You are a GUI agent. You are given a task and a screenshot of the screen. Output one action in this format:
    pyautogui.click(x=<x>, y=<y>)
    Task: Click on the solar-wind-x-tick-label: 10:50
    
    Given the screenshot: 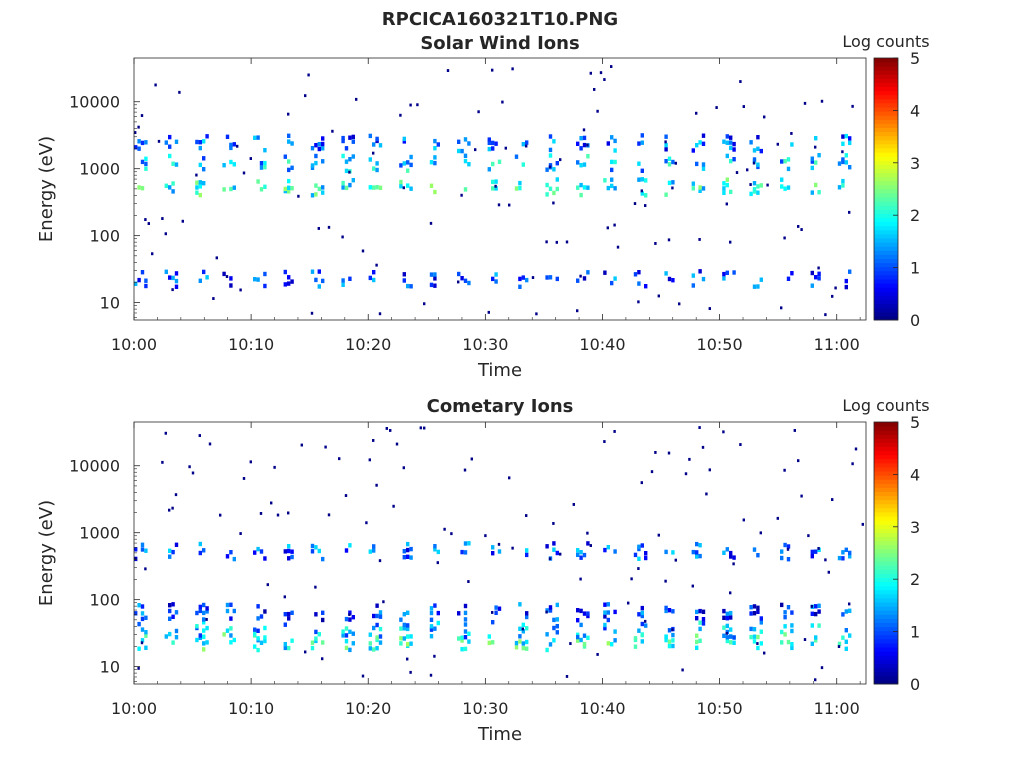 What is the action you would take?
    pyautogui.click(x=720, y=344)
    